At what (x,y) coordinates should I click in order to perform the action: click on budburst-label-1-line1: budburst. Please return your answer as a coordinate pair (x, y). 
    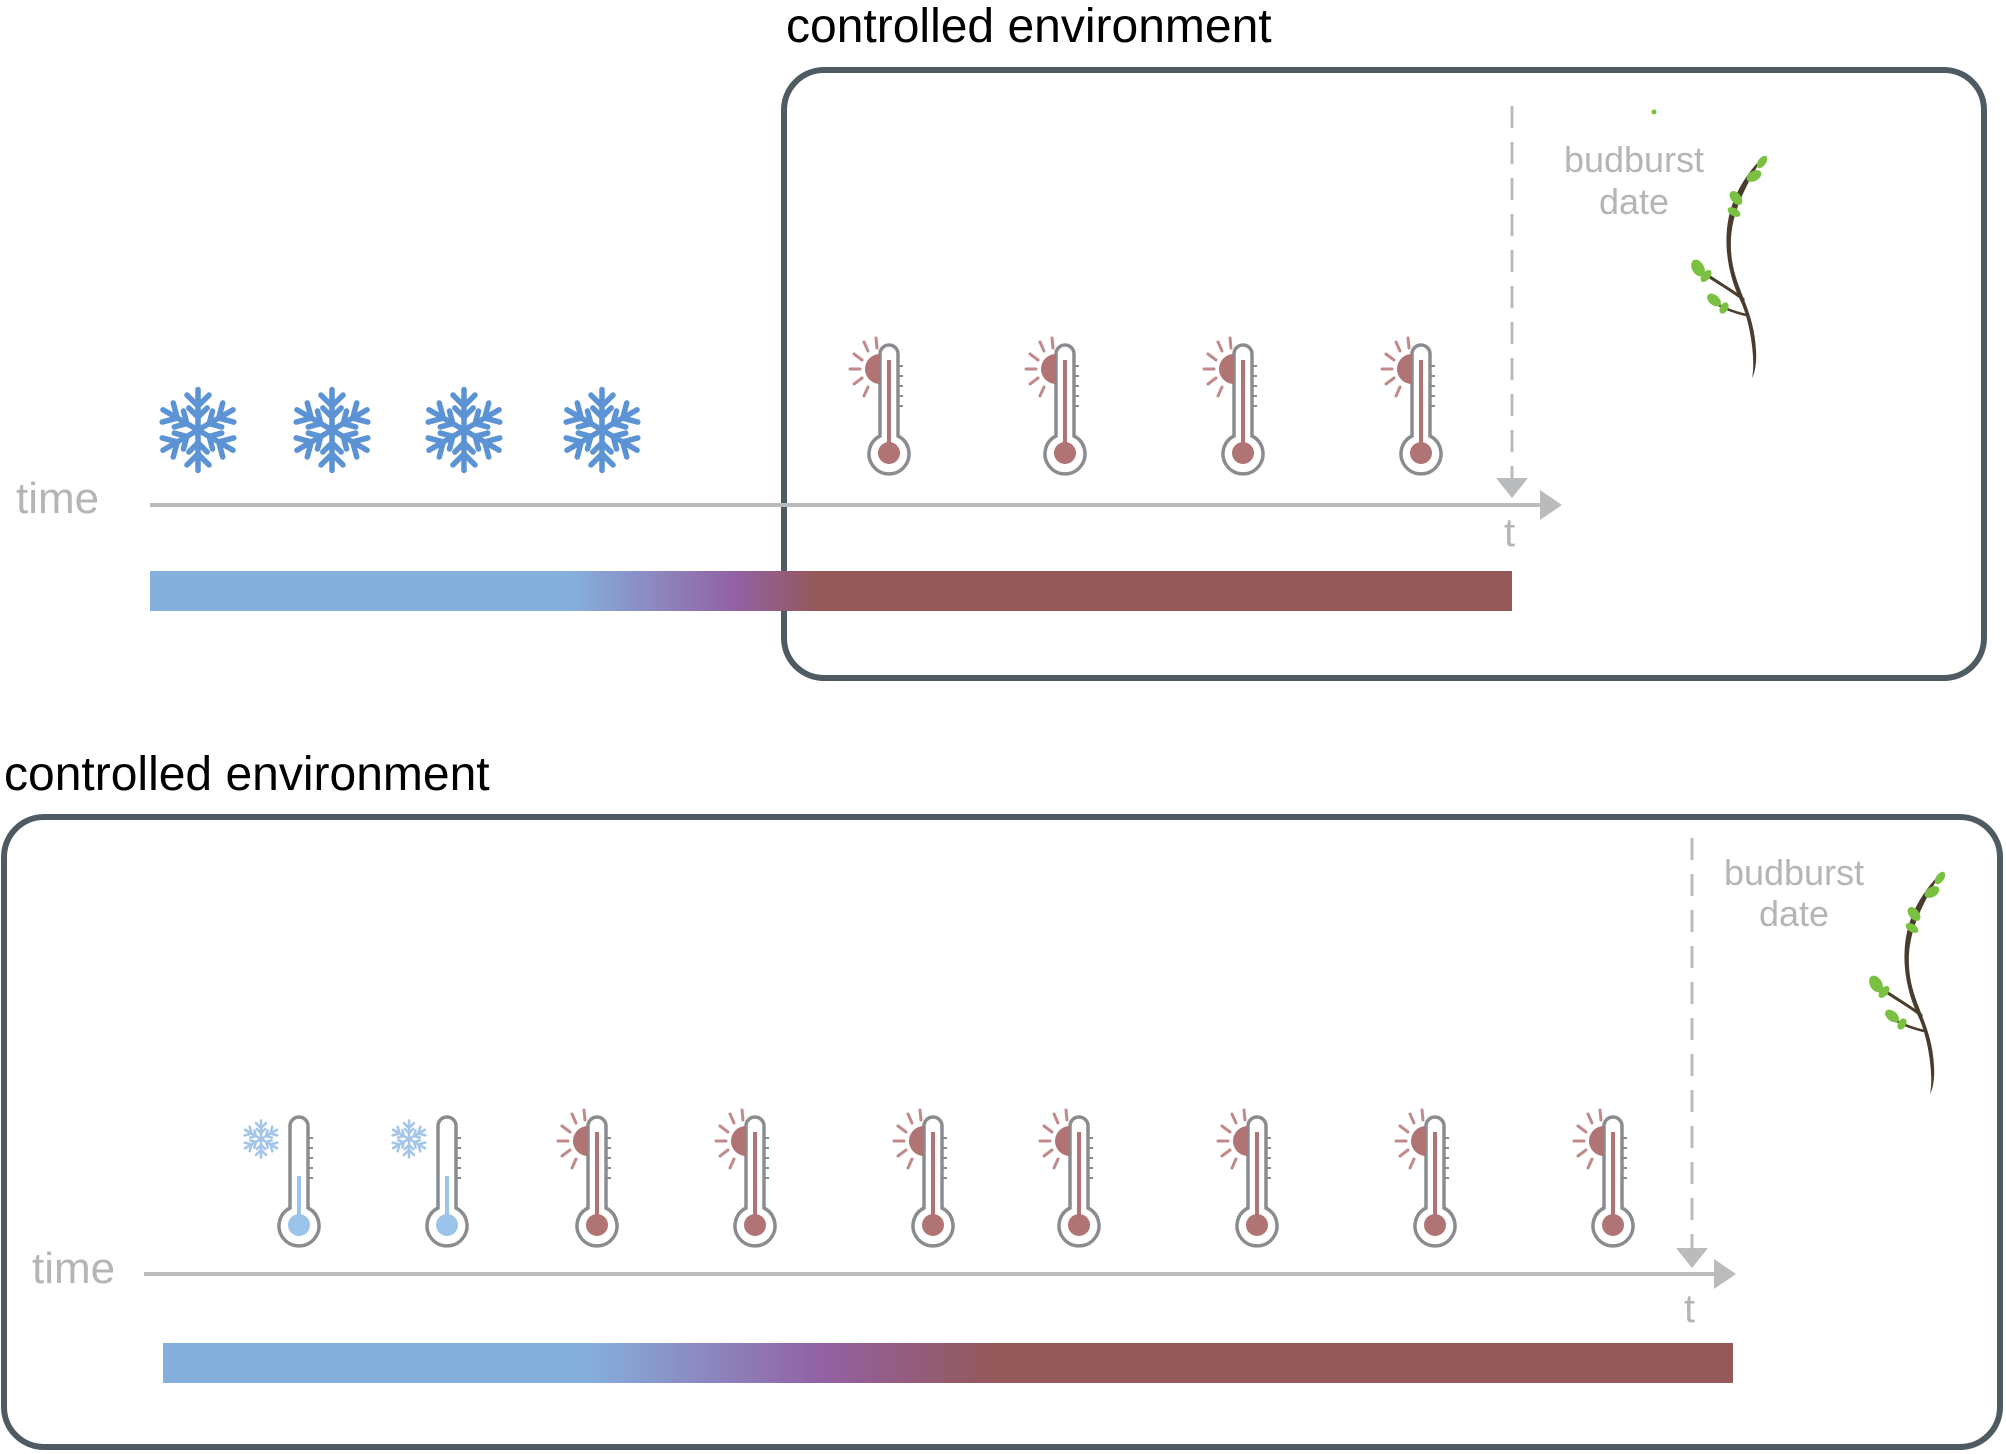
    Looking at the image, I should click on (1634, 159).